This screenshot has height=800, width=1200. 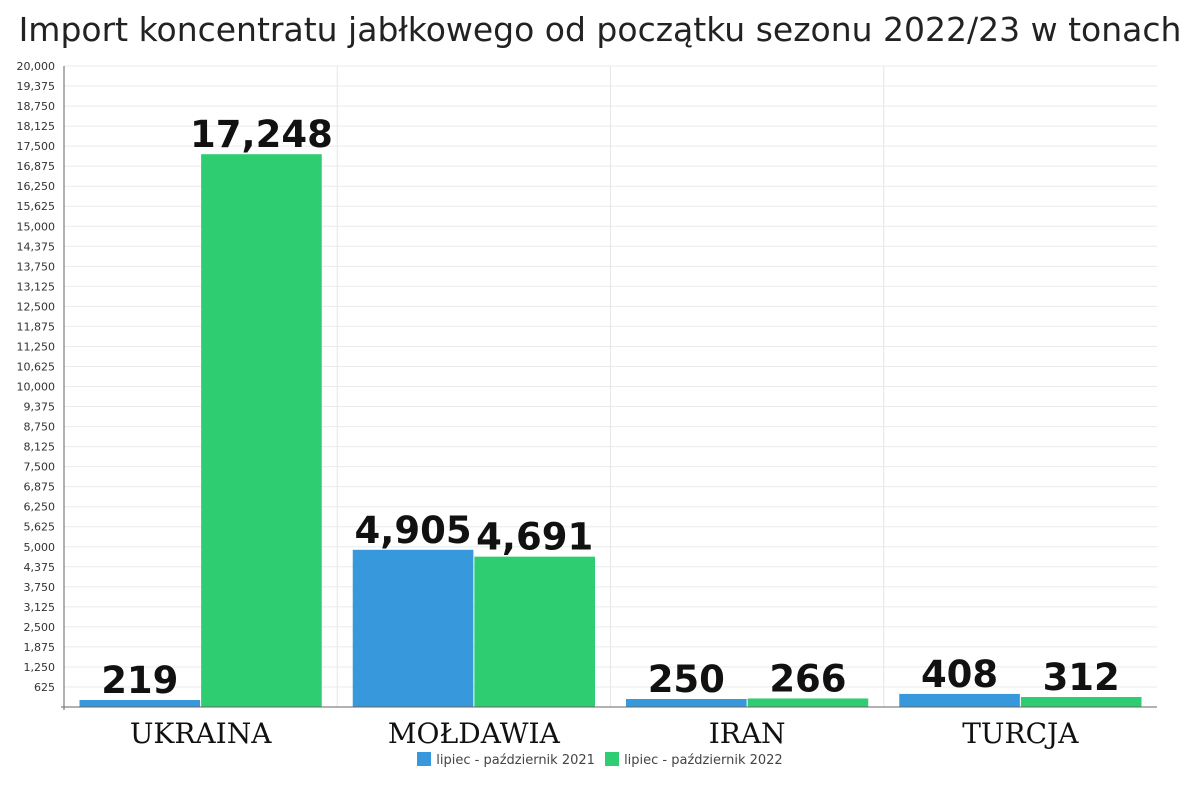 What do you see at coordinates (40, 647) in the screenshot?
I see `y-tick-label: 1,875` at bounding box center [40, 647].